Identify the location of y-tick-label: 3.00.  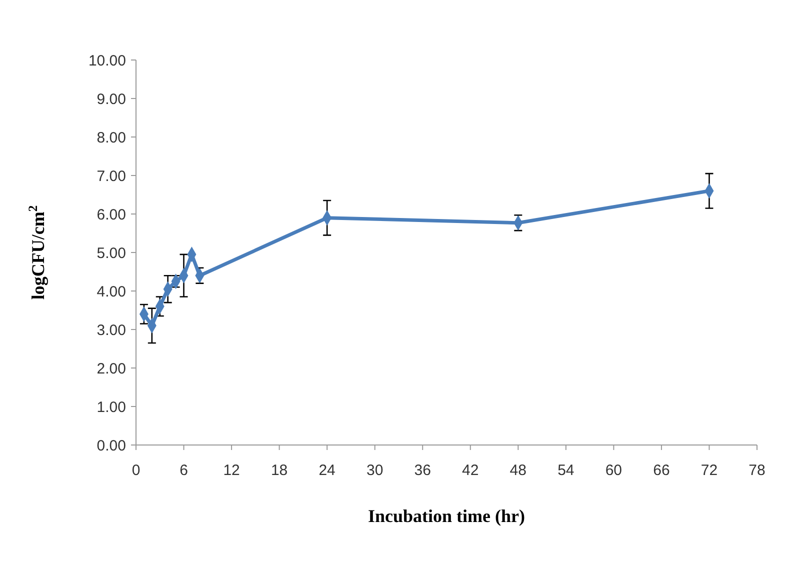
(111, 330).